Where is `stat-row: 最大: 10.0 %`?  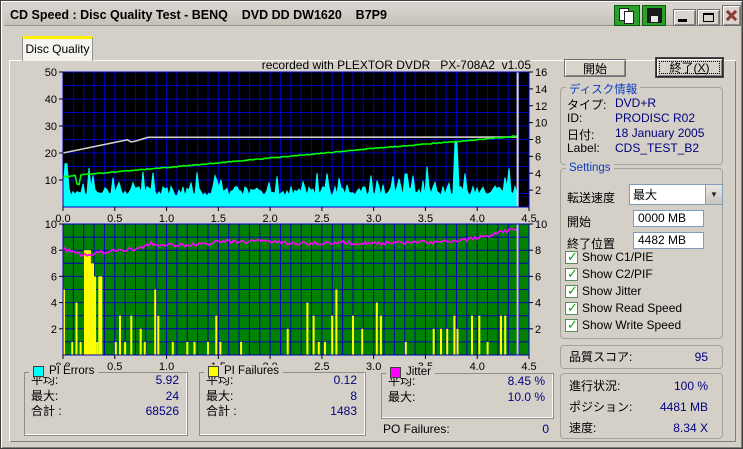
stat-row: 最大: 10.0 % is located at coordinates (467, 398).